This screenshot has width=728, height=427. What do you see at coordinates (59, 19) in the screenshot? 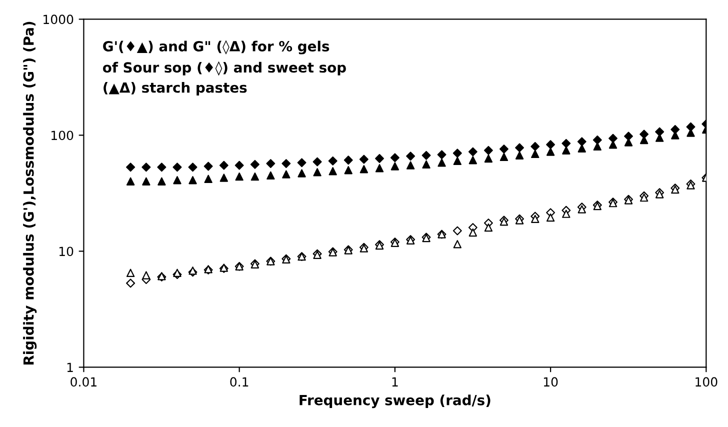
I see `y-tick-label: 1000` at bounding box center [59, 19].